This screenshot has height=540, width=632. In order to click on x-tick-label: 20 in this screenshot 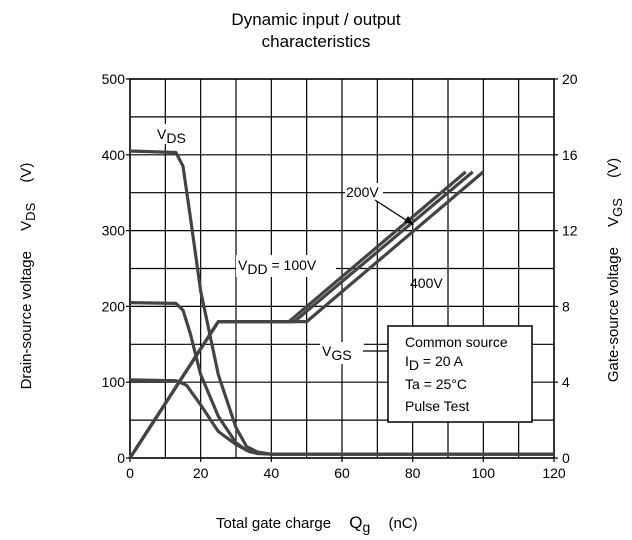, I will do `click(201, 473)`.